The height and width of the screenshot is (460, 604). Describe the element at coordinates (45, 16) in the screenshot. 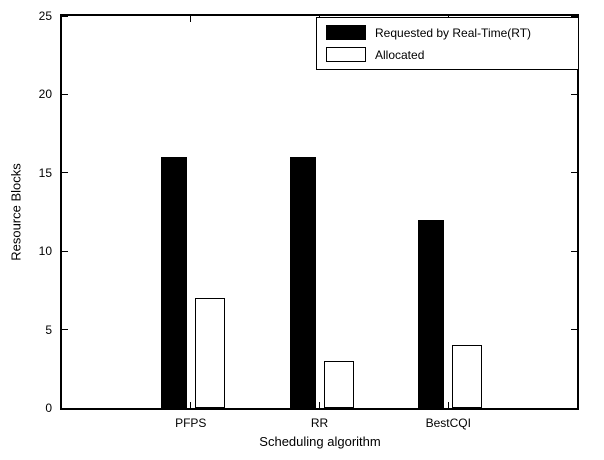

I see `y-tick-label: 25` at that location.